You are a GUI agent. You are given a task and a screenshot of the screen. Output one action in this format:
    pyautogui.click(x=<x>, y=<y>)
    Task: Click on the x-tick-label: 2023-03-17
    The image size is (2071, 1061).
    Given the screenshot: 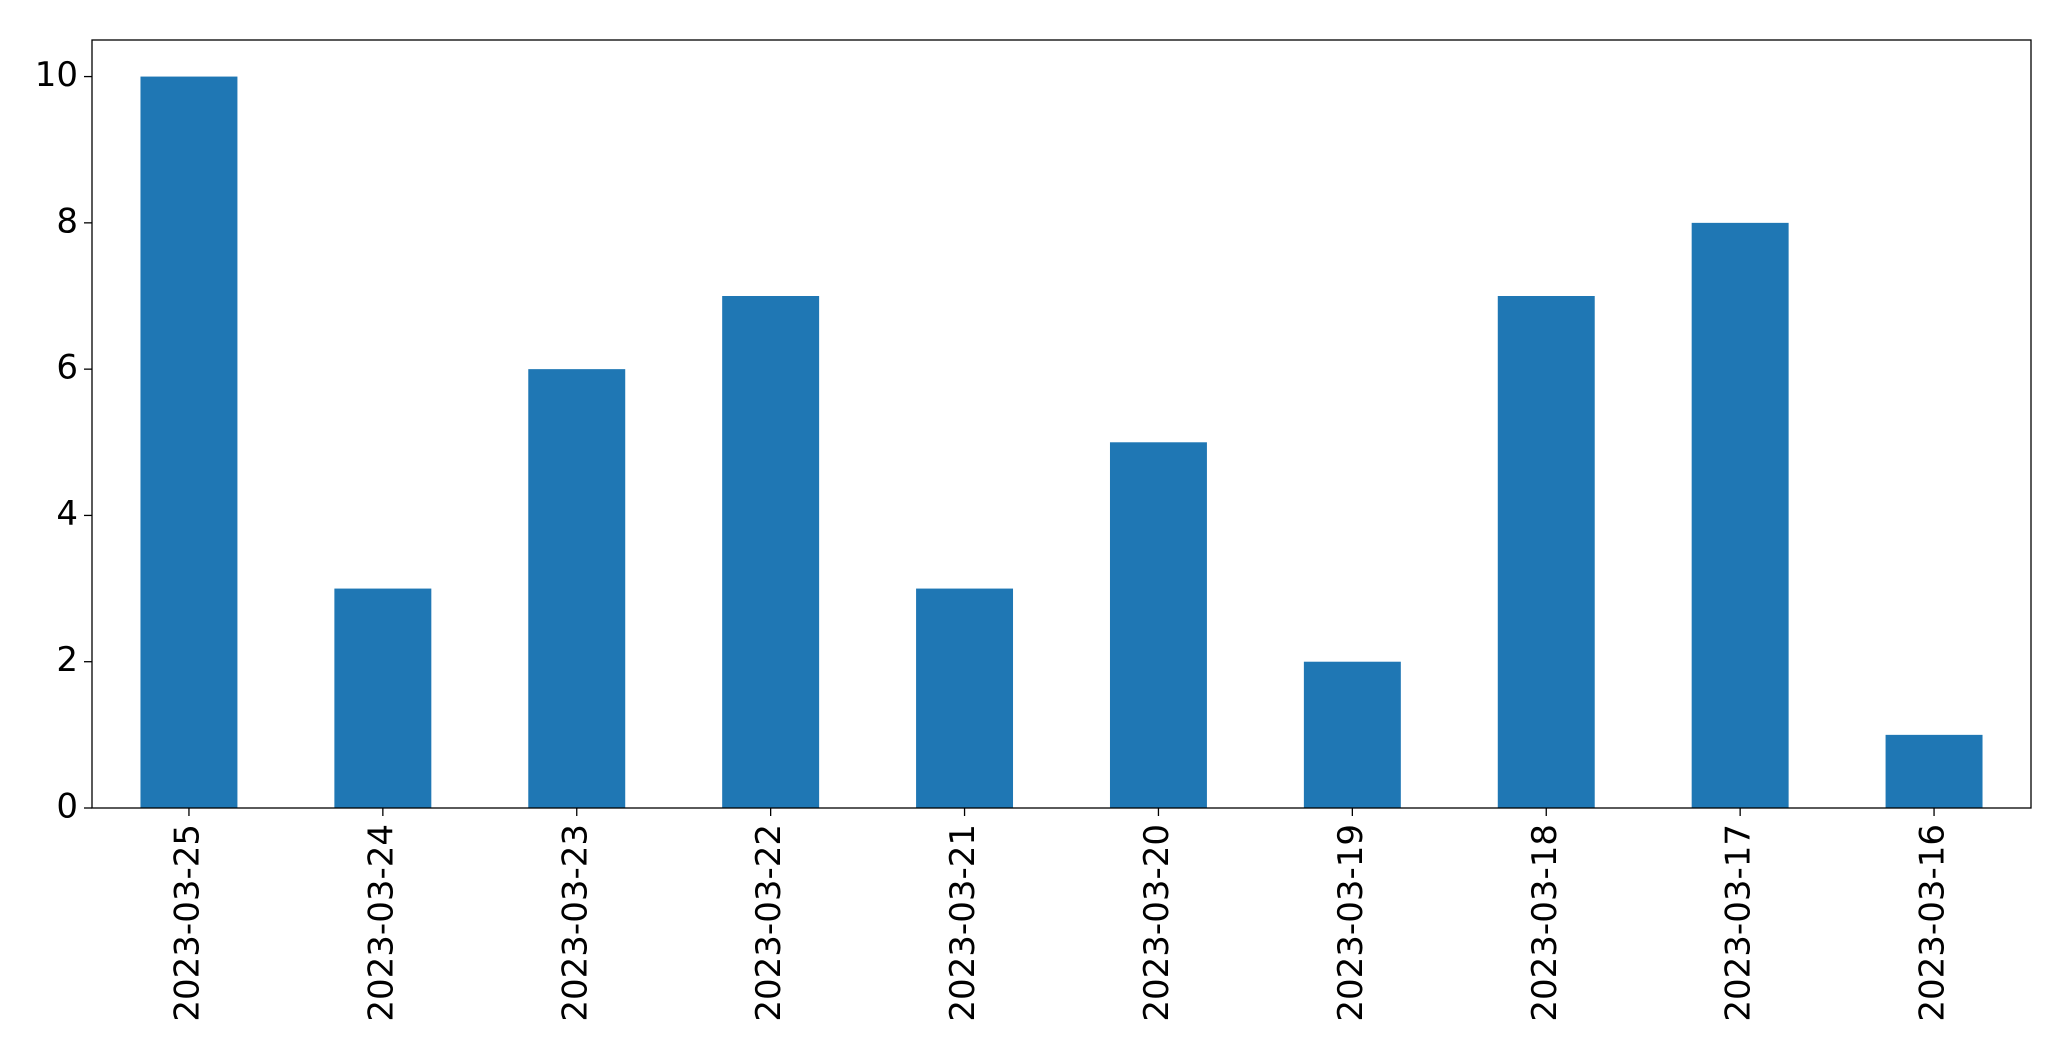 What is the action you would take?
    pyautogui.click(x=1739, y=923)
    